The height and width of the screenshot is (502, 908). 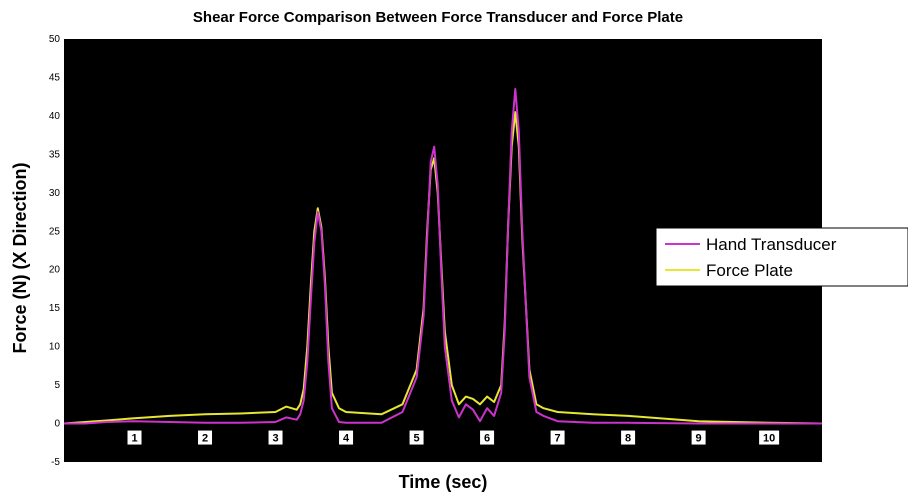 I want to click on y-tick-label: 50, so click(x=55, y=39).